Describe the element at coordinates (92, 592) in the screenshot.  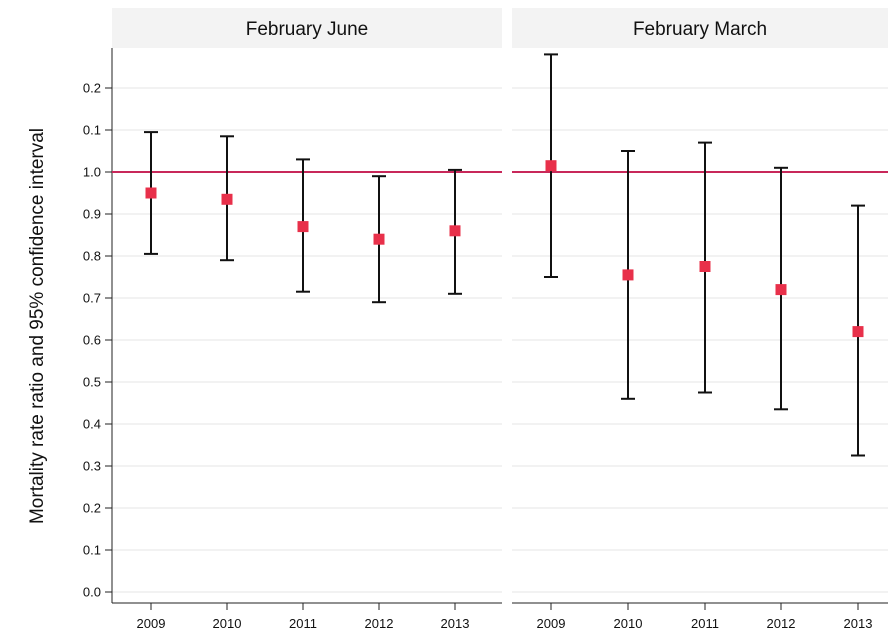
I see `y-tick-label: 0.0` at that location.